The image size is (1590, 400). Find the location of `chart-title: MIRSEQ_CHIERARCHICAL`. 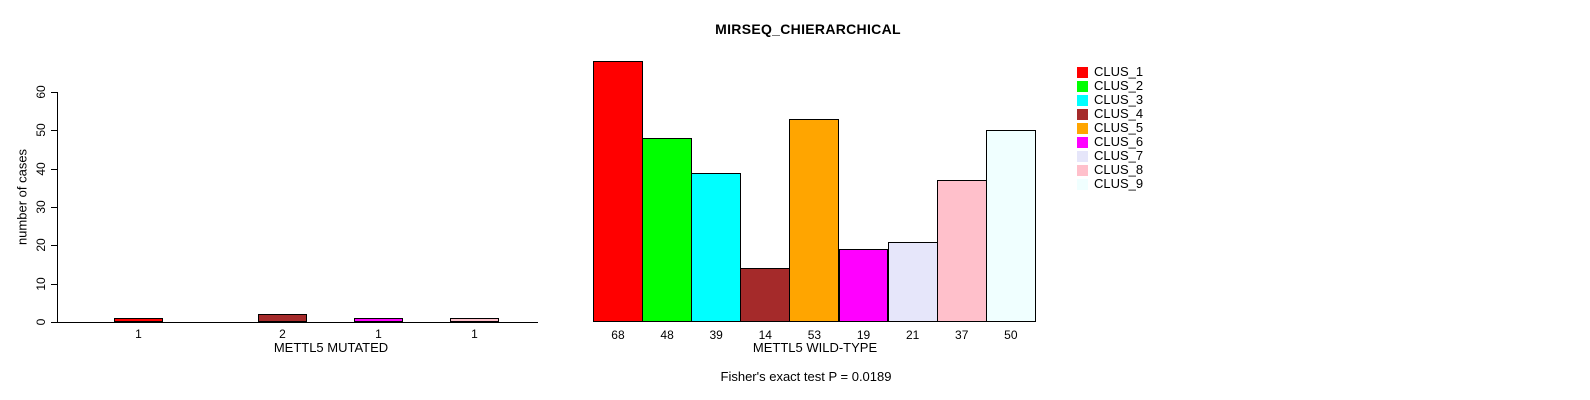

chart-title: MIRSEQ_CHIERARCHICAL is located at coordinates (808, 29).